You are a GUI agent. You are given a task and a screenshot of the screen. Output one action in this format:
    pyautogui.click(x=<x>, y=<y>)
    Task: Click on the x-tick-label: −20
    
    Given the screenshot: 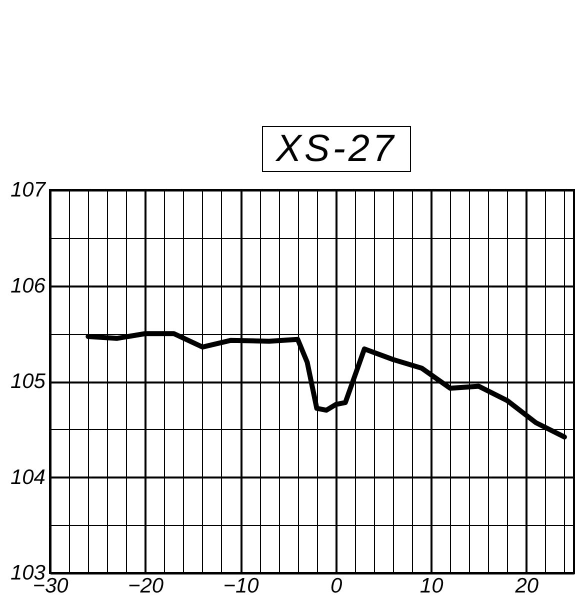 What is the action you would take?
    pyautogui.click(x=146, y=584)
    